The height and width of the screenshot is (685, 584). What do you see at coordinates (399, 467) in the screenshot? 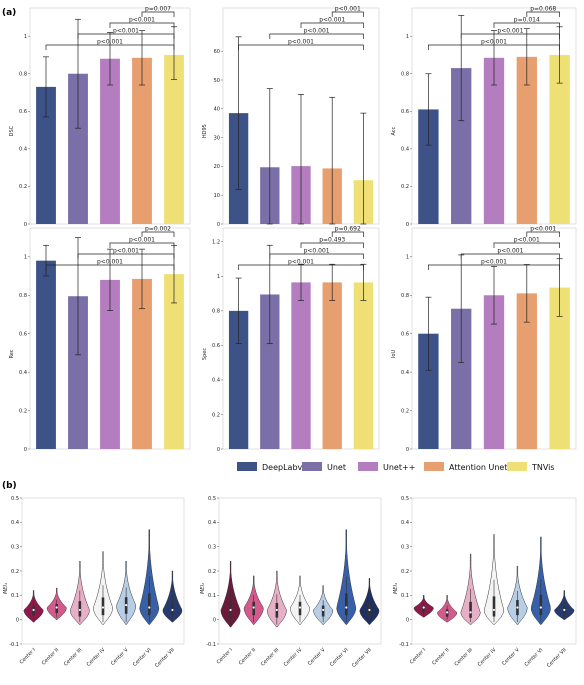
I see `legend-entry: Unet++` at bounding box center [399, 467].